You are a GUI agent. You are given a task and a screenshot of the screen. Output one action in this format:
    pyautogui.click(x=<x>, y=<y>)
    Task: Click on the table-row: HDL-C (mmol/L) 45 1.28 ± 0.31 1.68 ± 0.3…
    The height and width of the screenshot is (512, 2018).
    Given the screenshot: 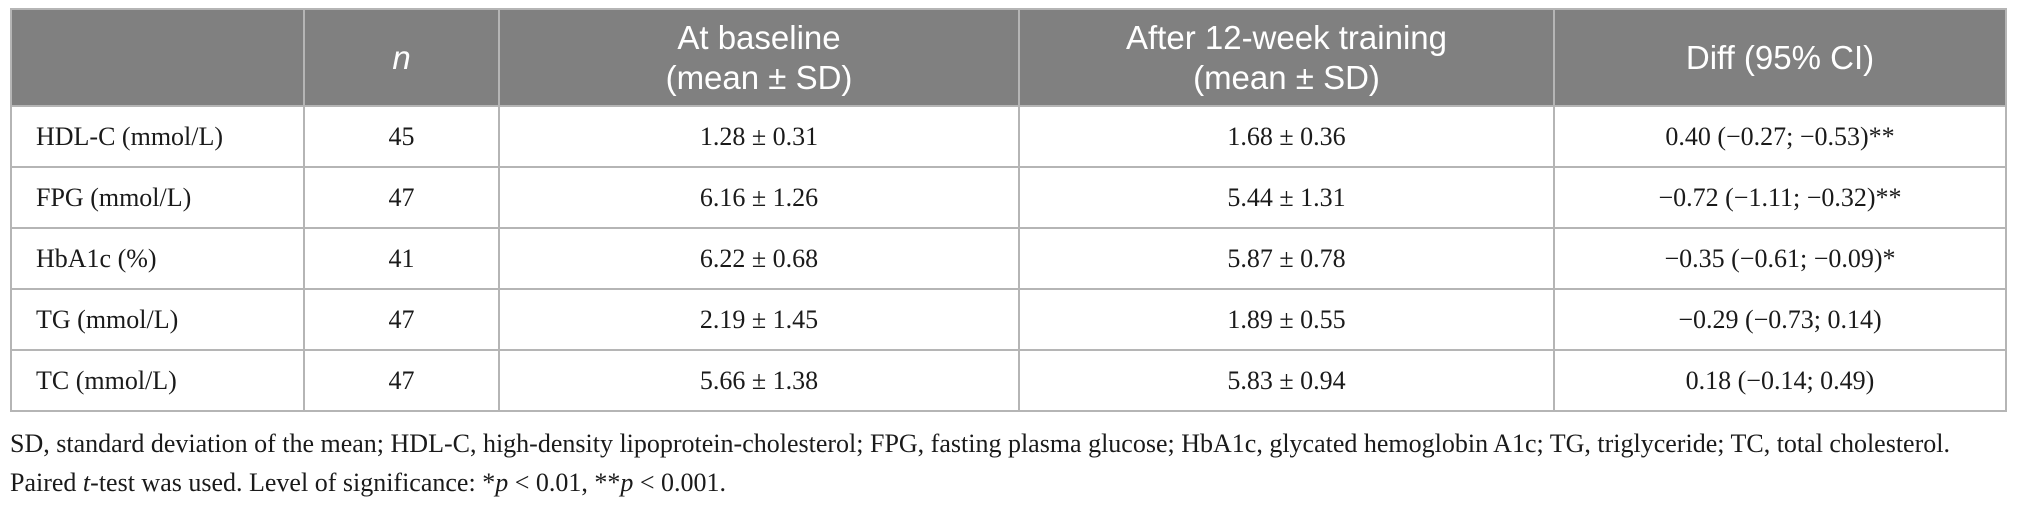 What is the action you would take?
    pyautogui.click(x=1008, y=136)
    